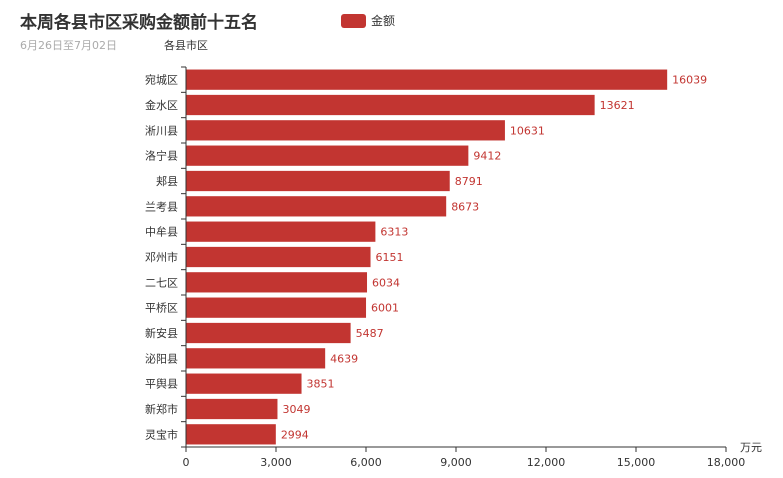 This screenshot has height=478, width=783. Describe the element at coordinates (726, 462) in the screenshot. I see `x-tick-label-6: 18,000` at that location.